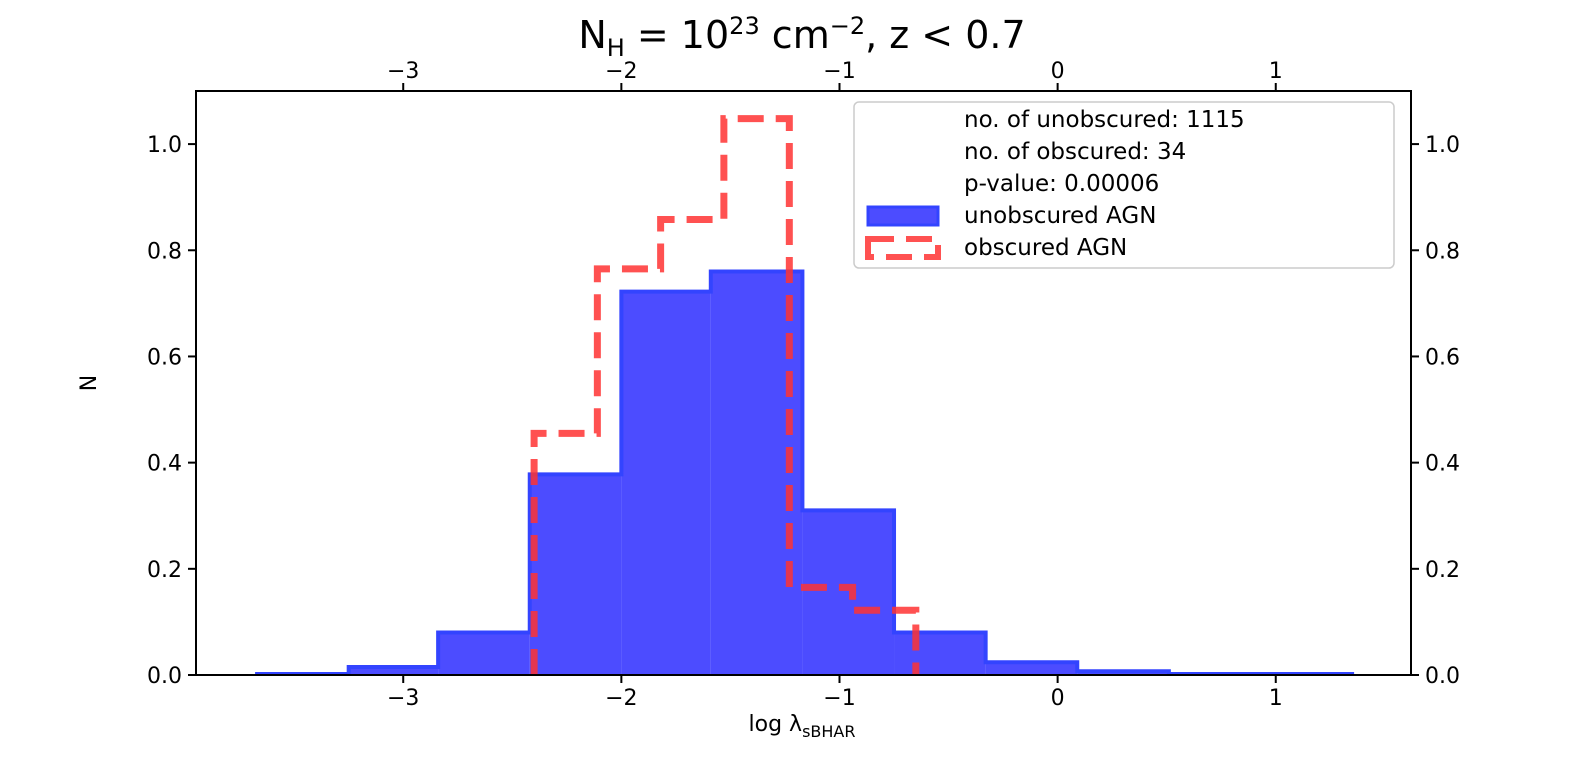 This screenshot has height=762, width=1577. Describe the element at coordinates (1442, 464) in the screenshot. I see `y-tick-label-right: 0.4` at that location.